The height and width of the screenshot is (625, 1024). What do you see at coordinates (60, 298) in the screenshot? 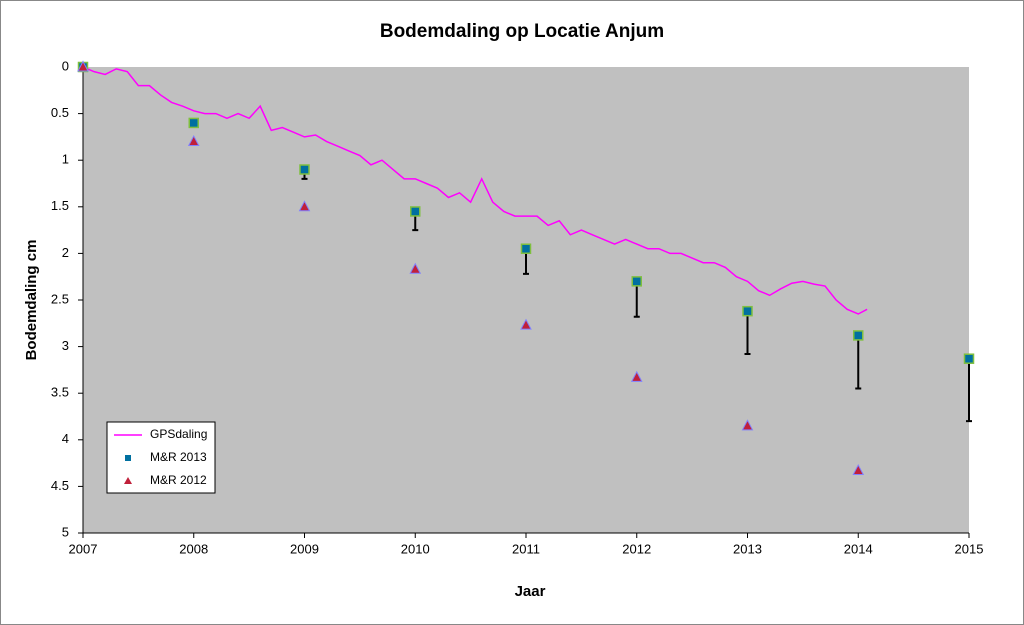
I see `y-tick-label: 2.5` at bounding box center [60, 298].